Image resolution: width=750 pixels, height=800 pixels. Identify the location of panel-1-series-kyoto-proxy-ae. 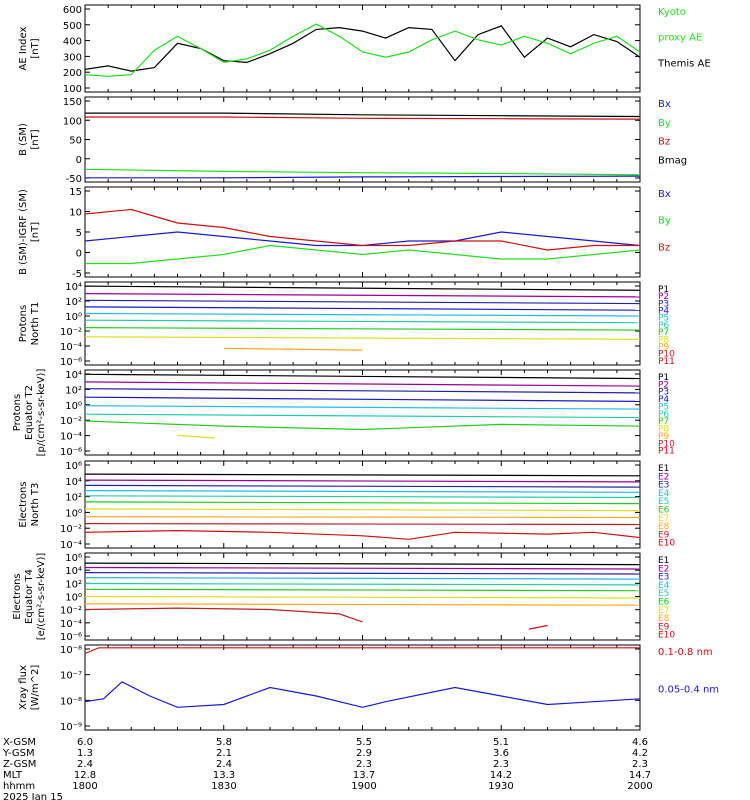
(362, 50).